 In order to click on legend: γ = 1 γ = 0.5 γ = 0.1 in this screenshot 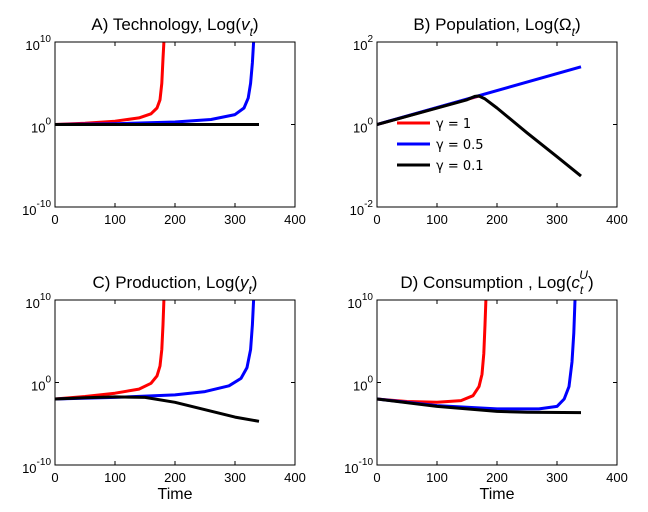, I will do `click(440, 145)`.